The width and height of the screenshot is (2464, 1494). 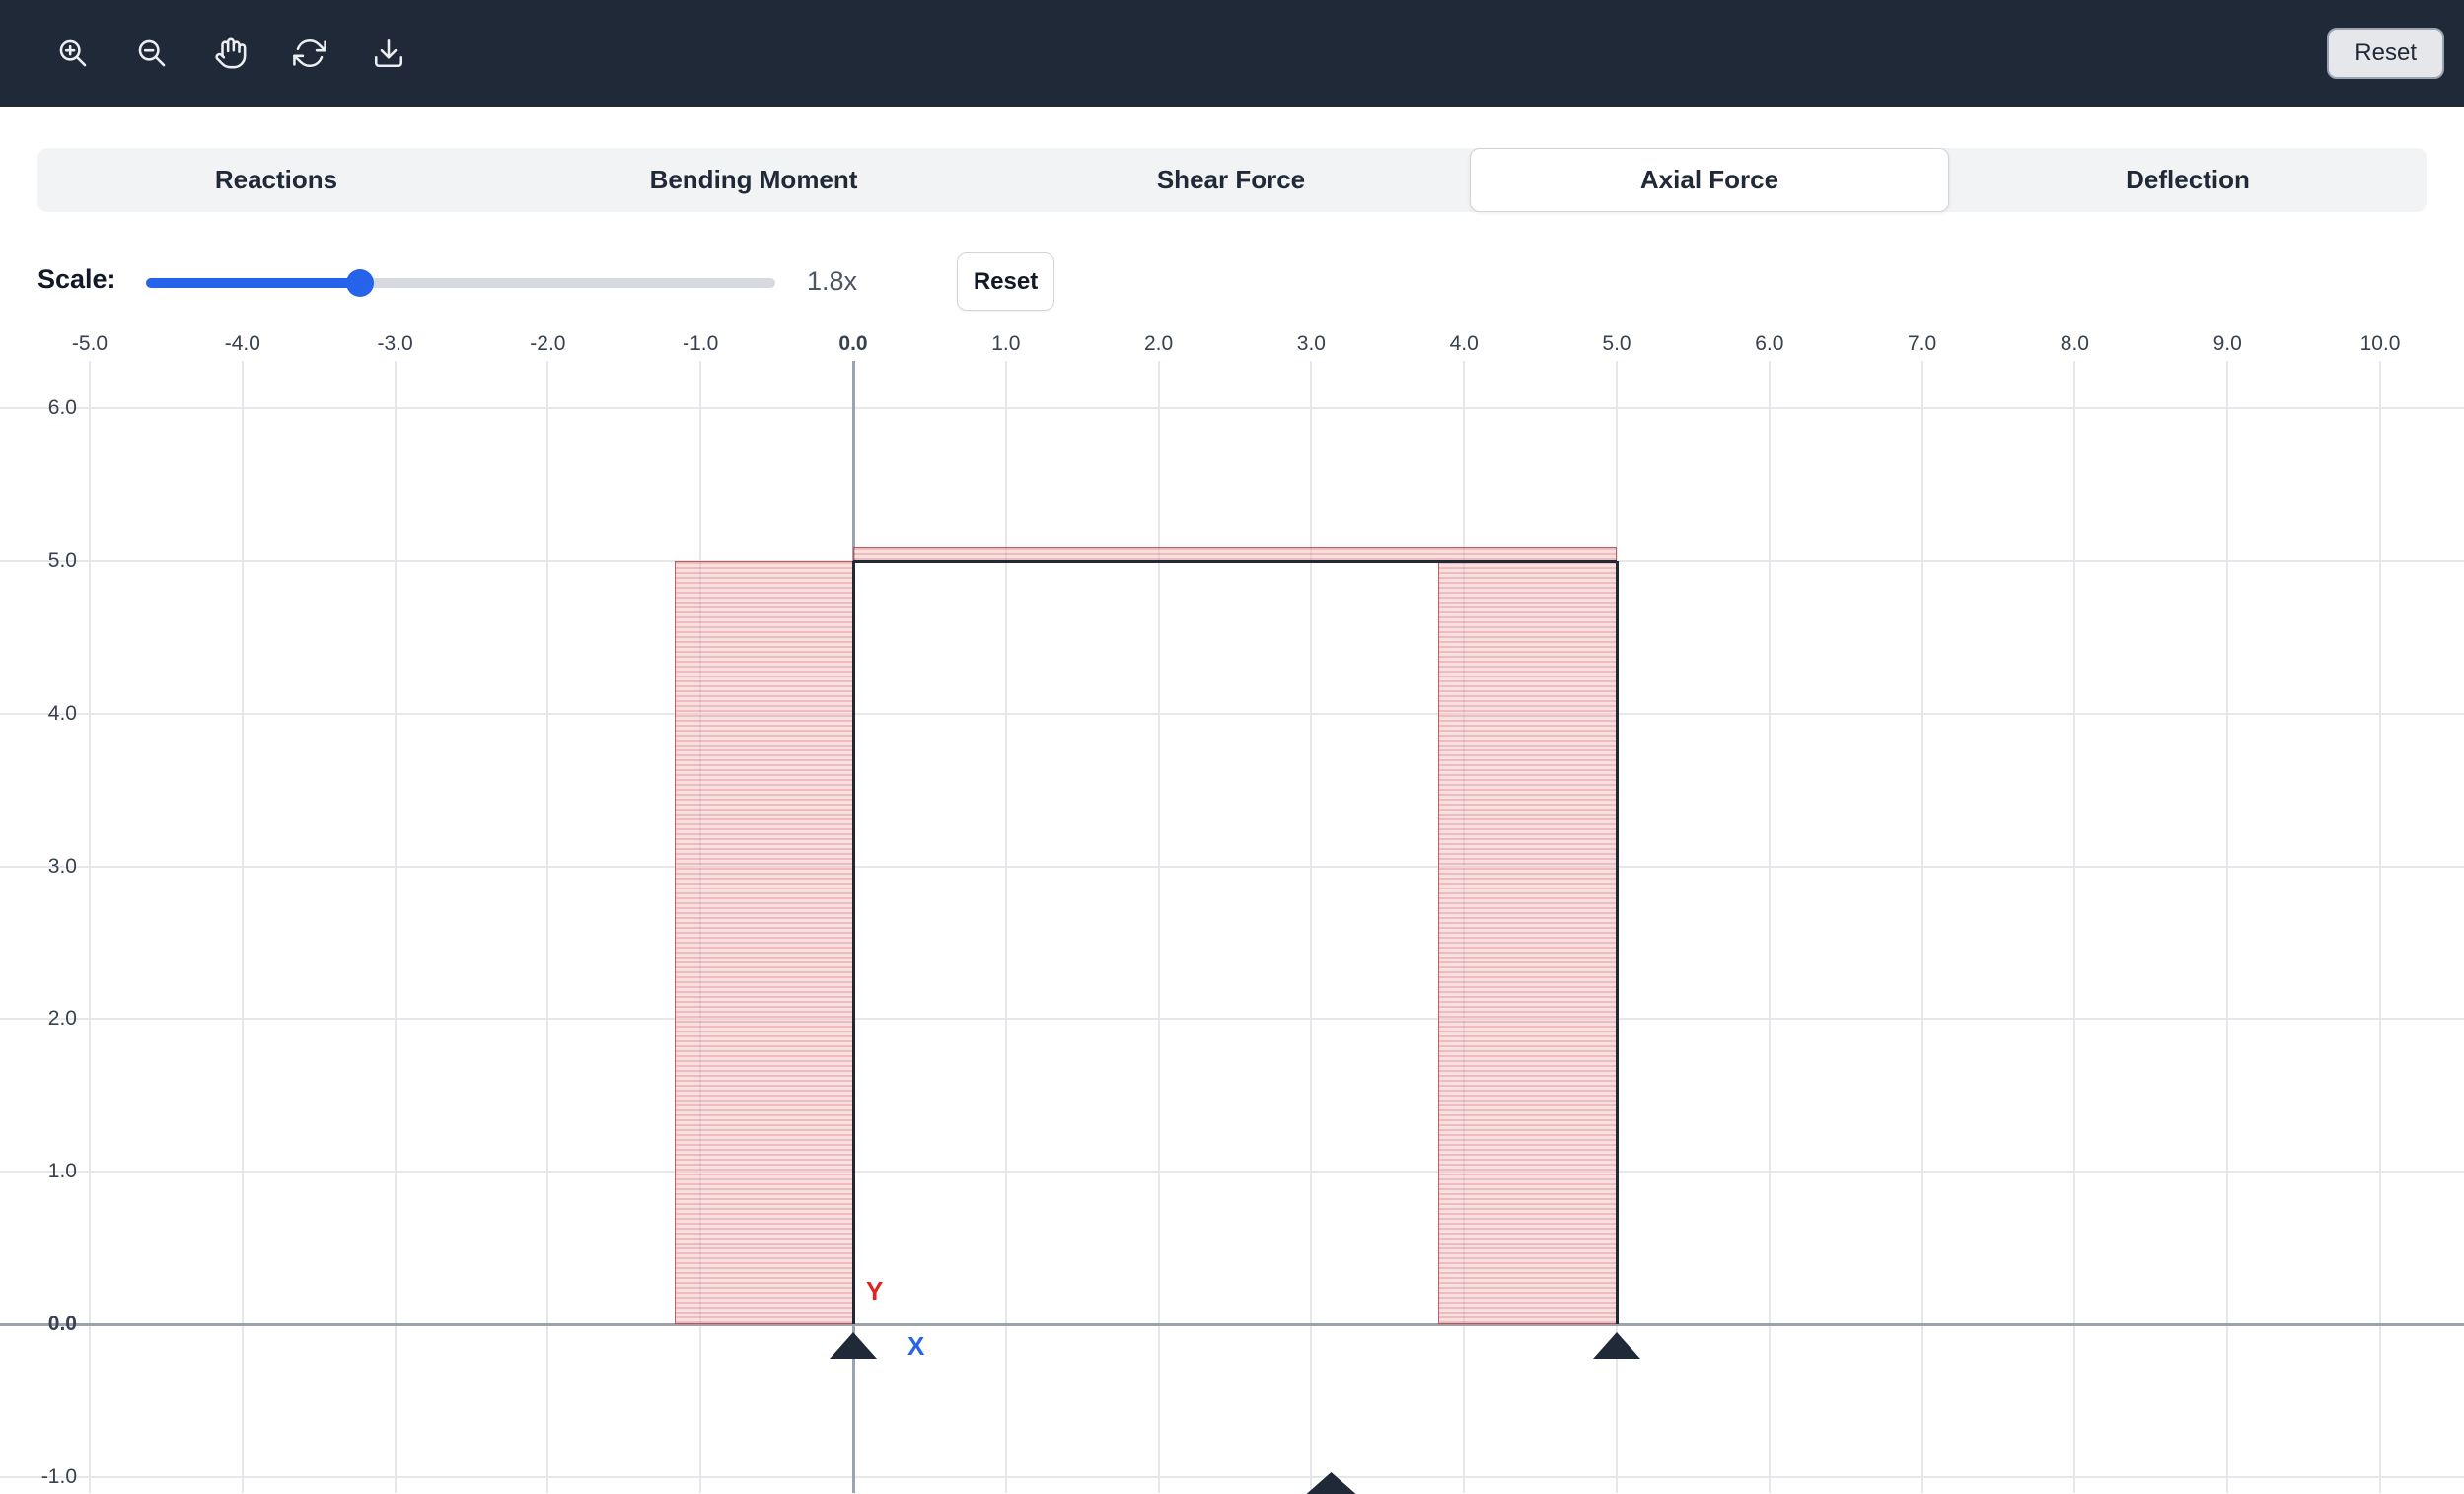 I want to click on y-zero-grid-line, so click(x=1232, y=1324).